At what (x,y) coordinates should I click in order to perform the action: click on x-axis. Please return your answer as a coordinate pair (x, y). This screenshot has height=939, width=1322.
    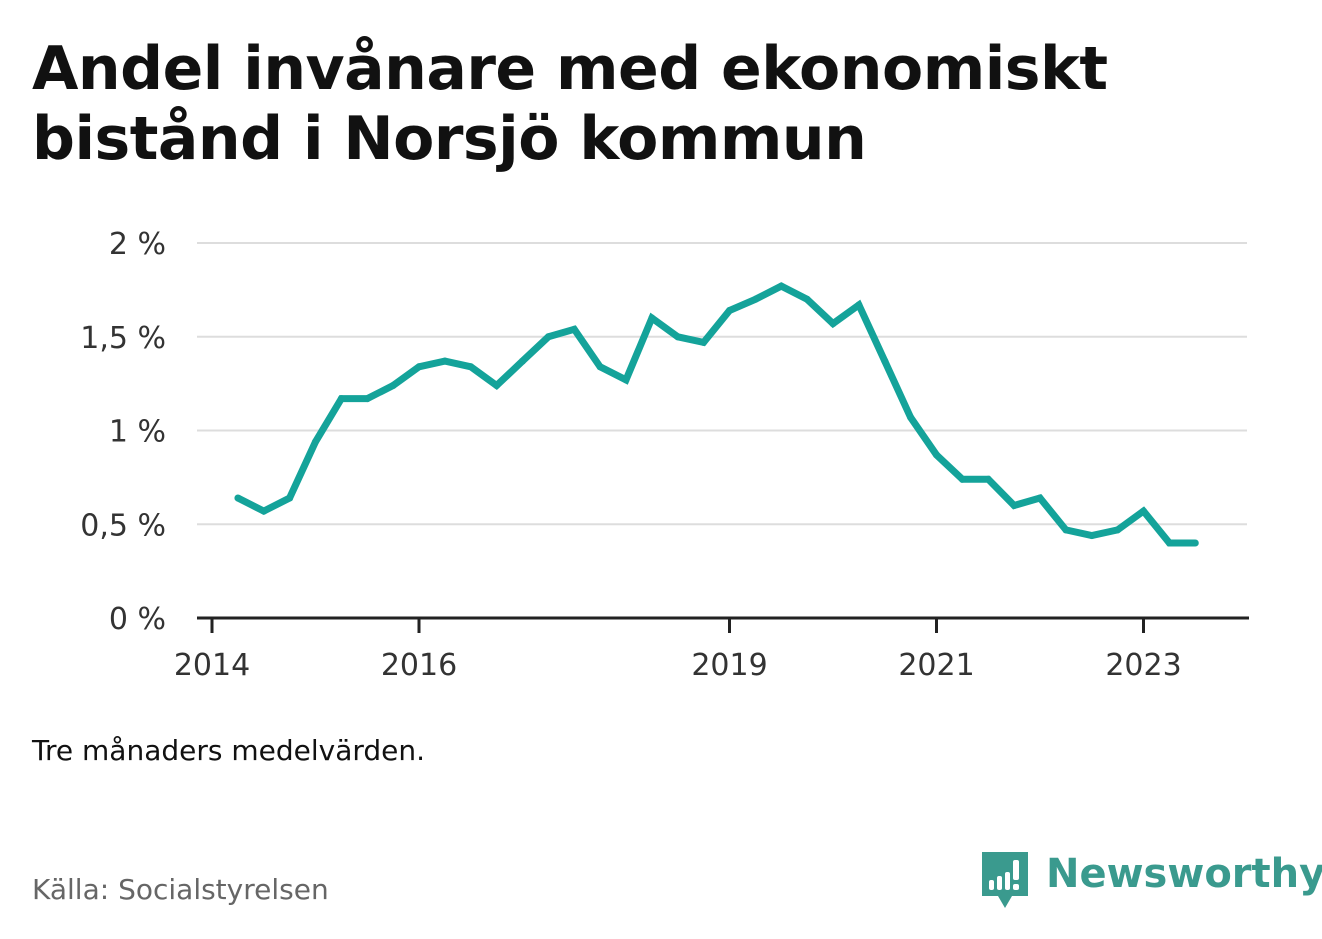
    Looking at the image, I should click on (723, 624).